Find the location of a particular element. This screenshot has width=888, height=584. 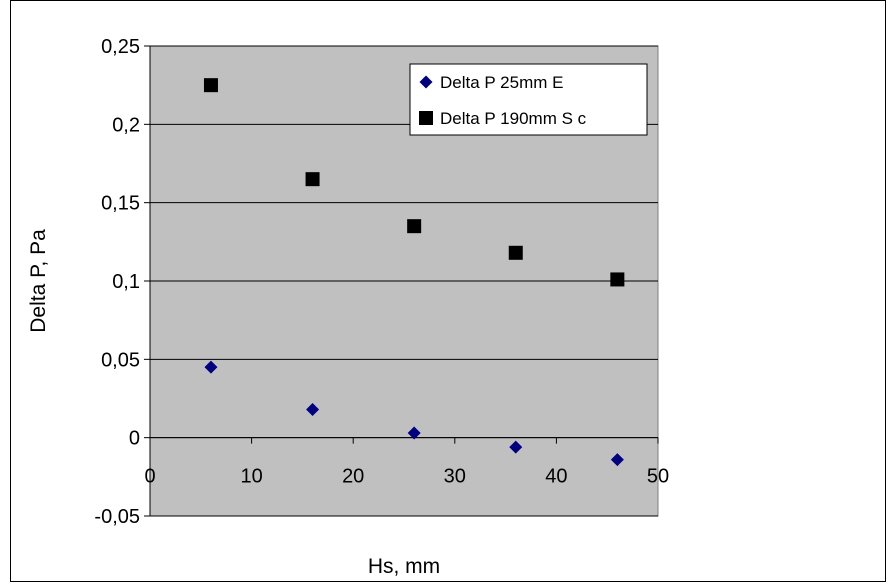

legend-box is located at coordinates (528, 99).